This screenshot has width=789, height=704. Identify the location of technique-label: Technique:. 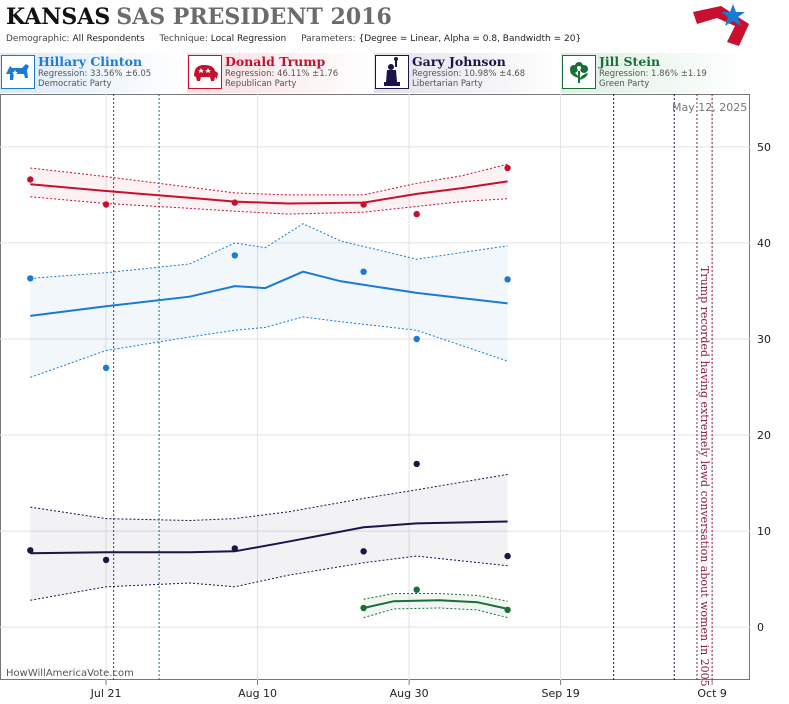
(183, 39).